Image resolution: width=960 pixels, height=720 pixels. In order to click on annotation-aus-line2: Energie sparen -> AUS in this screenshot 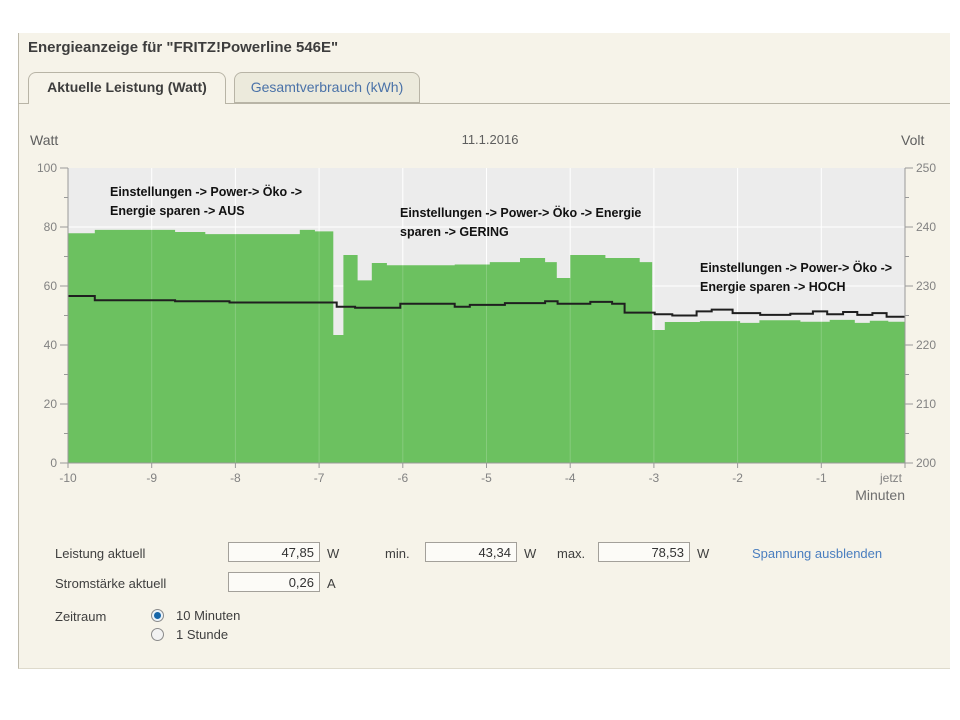, I will do `click(177, 211)`.